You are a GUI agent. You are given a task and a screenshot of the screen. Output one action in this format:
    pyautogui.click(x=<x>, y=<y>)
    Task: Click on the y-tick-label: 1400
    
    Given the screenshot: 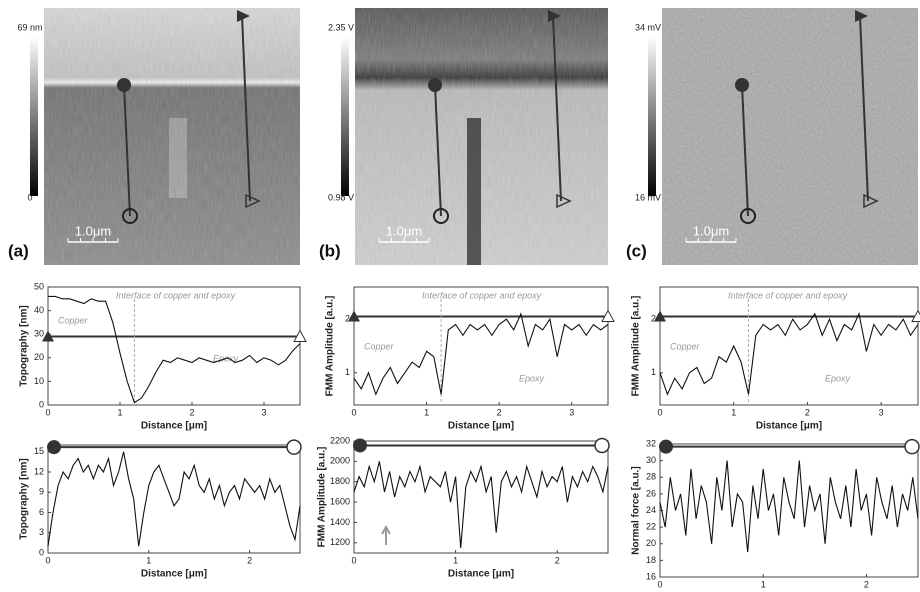 What is the action you would take?
    pyautogui.click(x=340, y=522)
    